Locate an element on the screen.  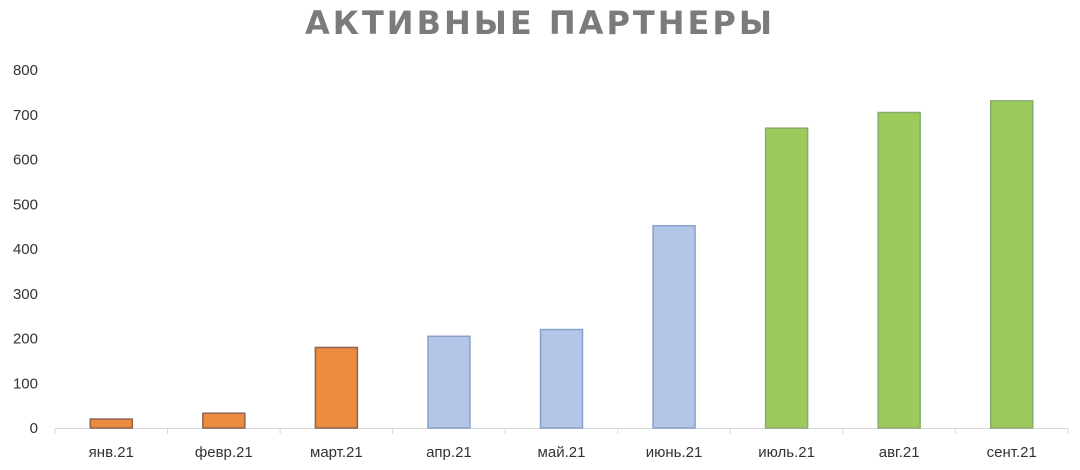
x-tick-label: сент.21 is located at coordinates (1012, 452).